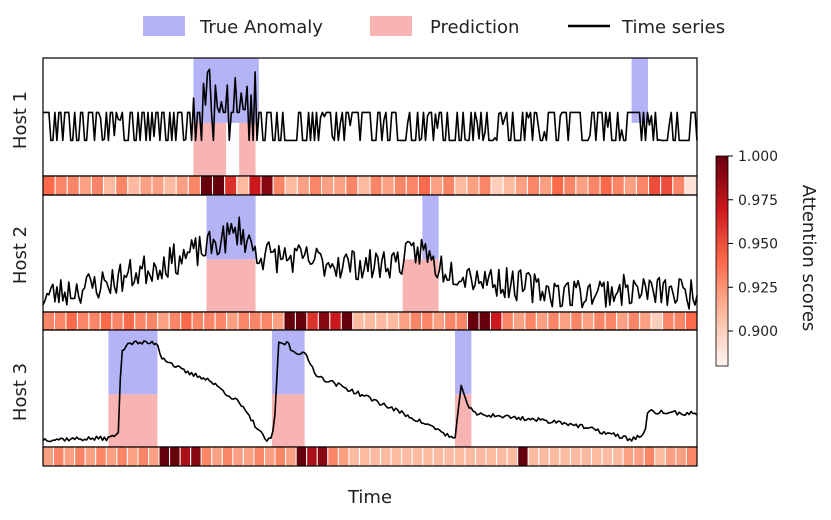 This screenshot has height=520, width=831. What do you see at coordinates (722, 261) in the screenshot?
I see `colorbar-gradient` at bounding box center [722, 261].